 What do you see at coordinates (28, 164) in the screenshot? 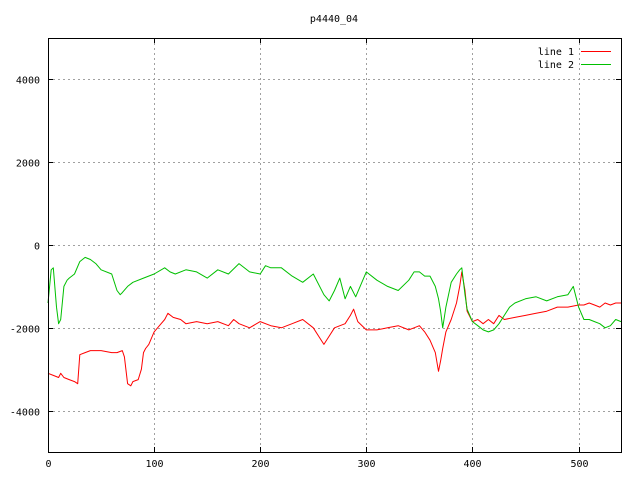
I see `y-tick-label: 2000` at bounding box center [28, 164].